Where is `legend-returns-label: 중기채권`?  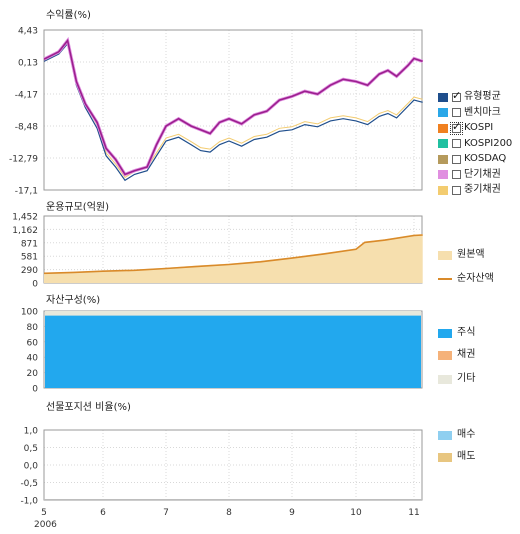
legend-returns-label: 중기채권 is located at coordinates (482, 189).